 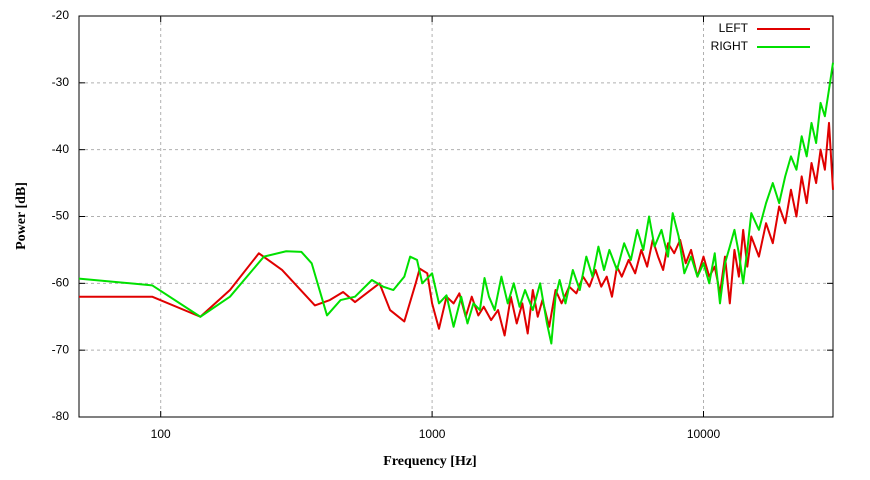 I want to click on y-tick-label: -60, so click(x=61, y=283).